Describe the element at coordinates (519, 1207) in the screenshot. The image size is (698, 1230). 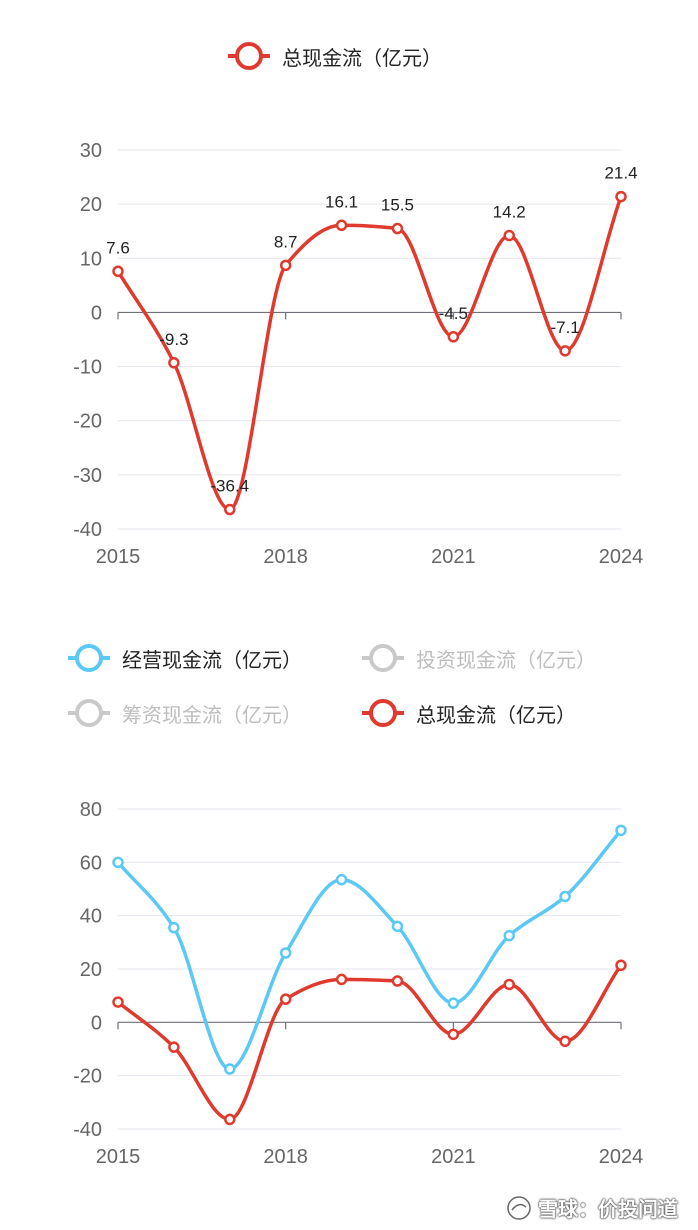
I see `snowball-logo-icon` at that location.